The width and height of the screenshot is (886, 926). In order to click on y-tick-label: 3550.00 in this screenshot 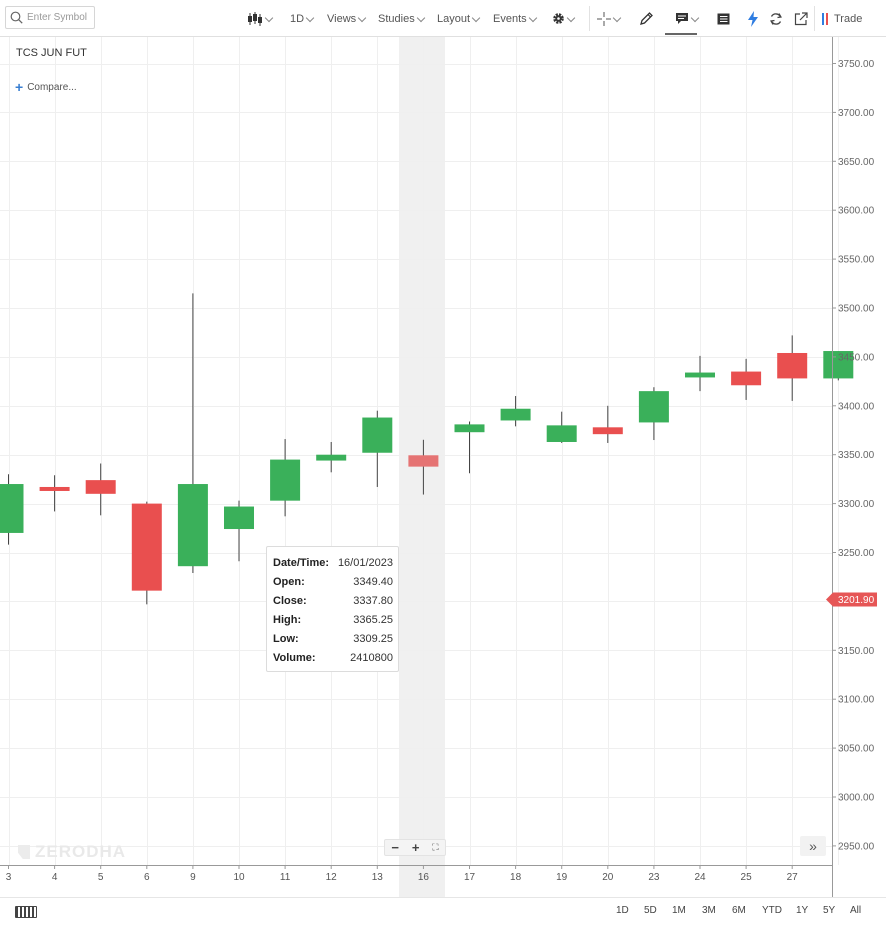, I will do `click(856, 260)`.